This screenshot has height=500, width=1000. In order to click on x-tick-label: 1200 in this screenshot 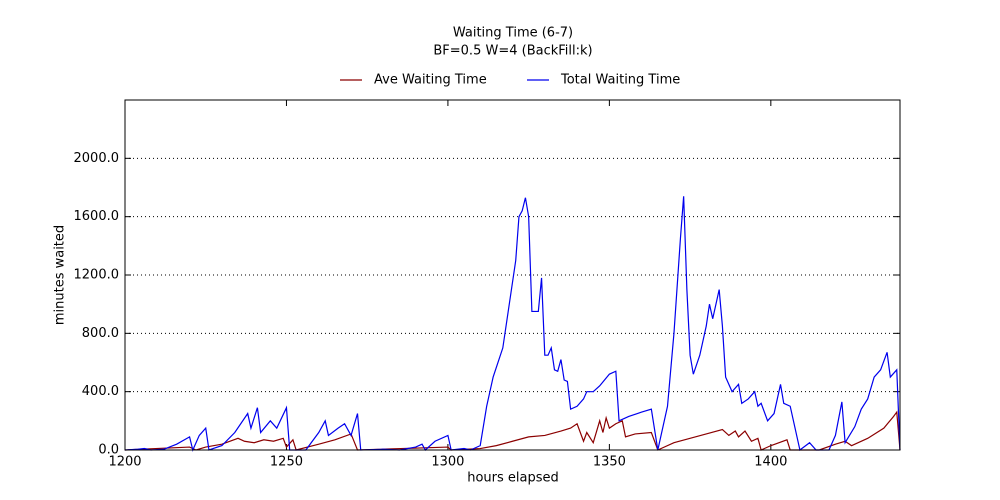, I will do `click(124, 462)`.